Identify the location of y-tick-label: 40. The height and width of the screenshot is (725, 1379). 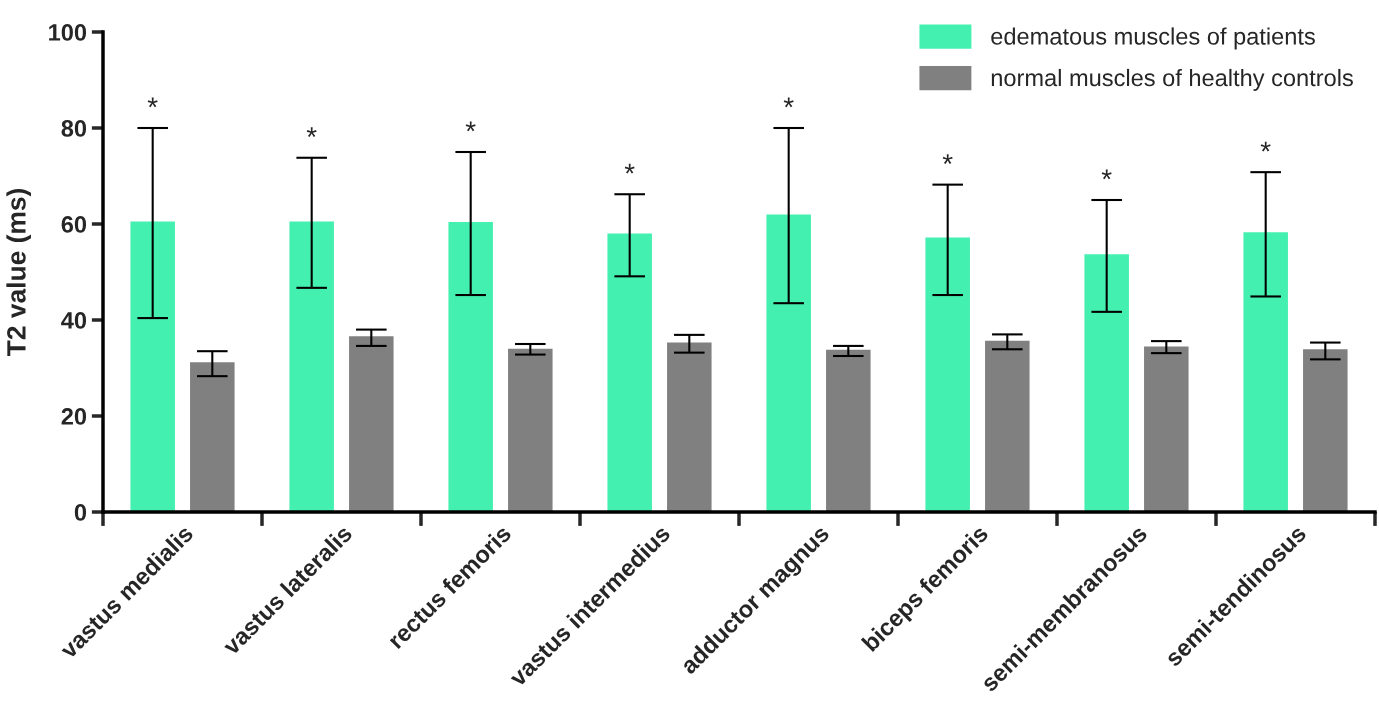
(74, 320).